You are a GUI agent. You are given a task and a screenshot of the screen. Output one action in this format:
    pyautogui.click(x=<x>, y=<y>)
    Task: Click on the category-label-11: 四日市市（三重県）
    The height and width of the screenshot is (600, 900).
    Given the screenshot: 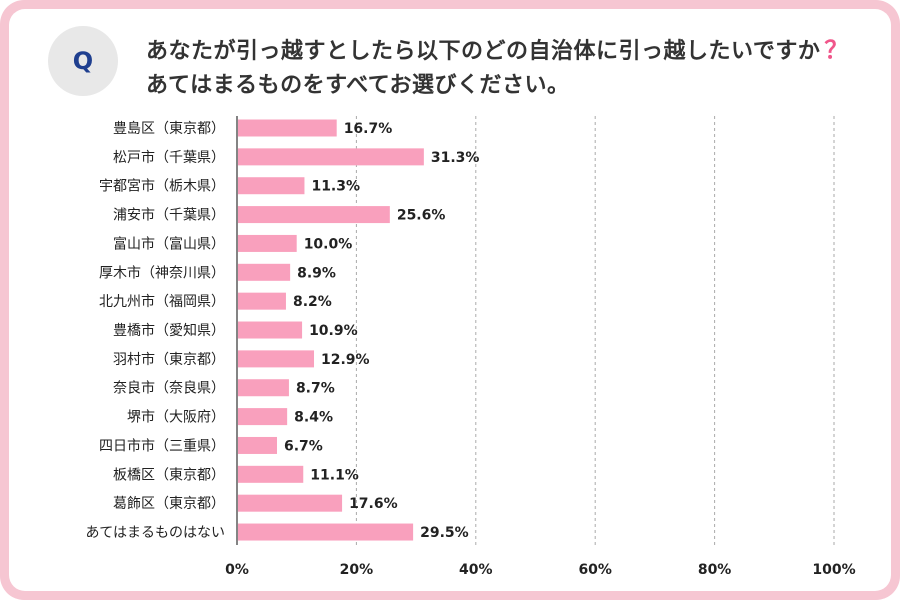 What is the action you would take?
    pyautogui.click(x=162, y=445)
    